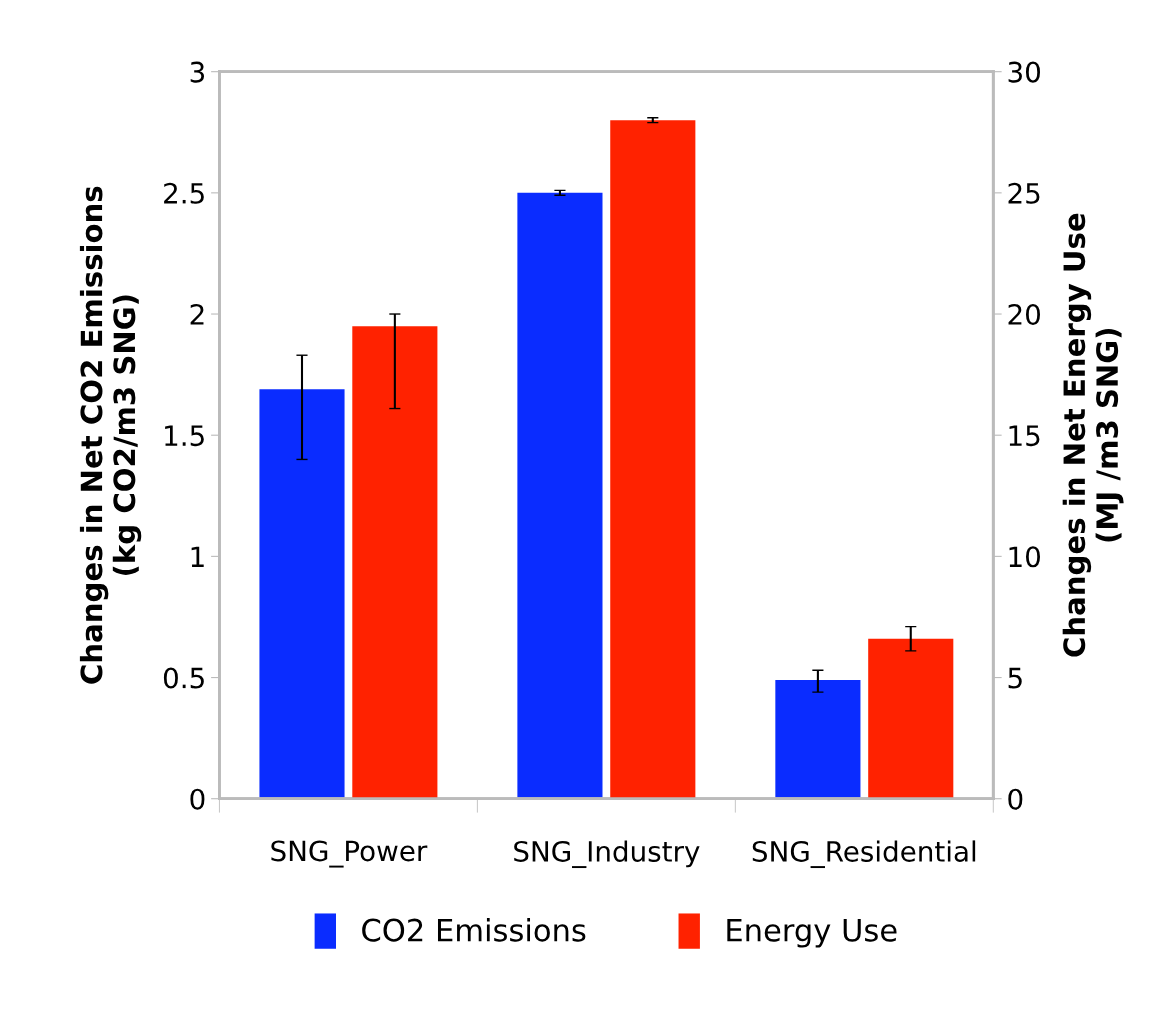 This screenshot has height=1024, width=1155. Describe the element at coordinates (197, 314) in the screenshot. I see `y-tick-label: 2` at that location.